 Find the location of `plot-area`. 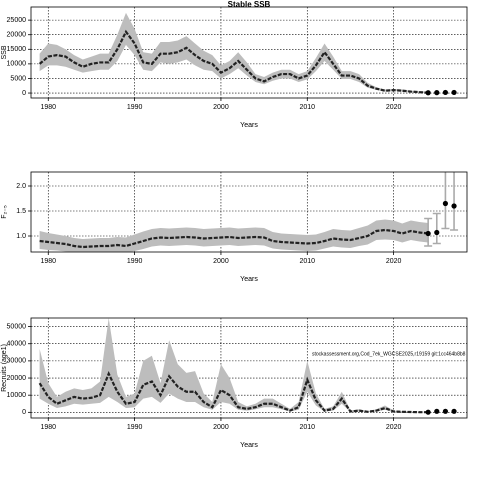

plot-area is located at coordinates (249, 212).